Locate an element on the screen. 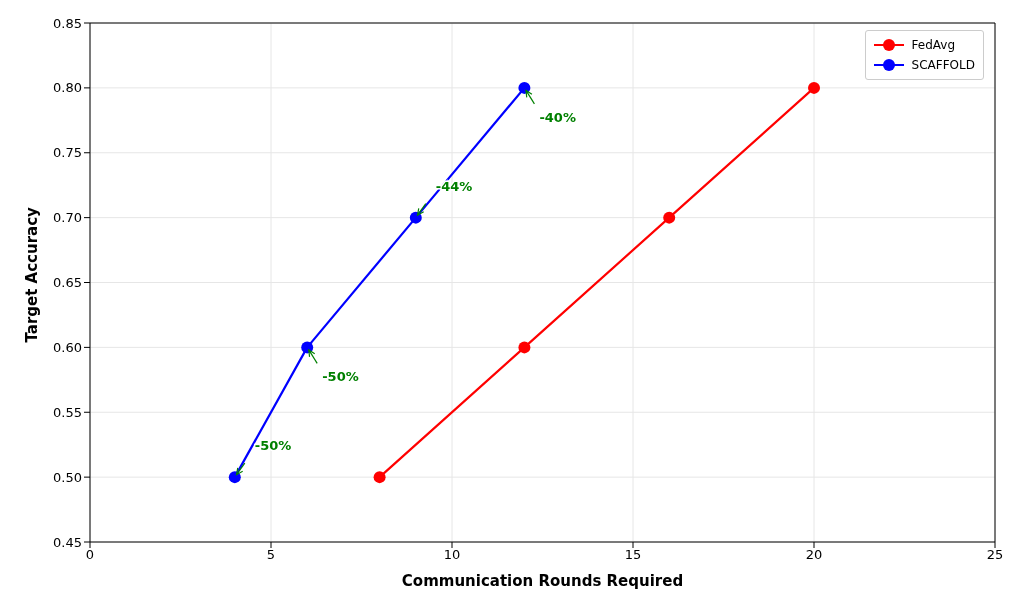 The width and height of the screenshot is (1012, 606). y-tick-label: 0.85 is located at coordinates (67, 23).